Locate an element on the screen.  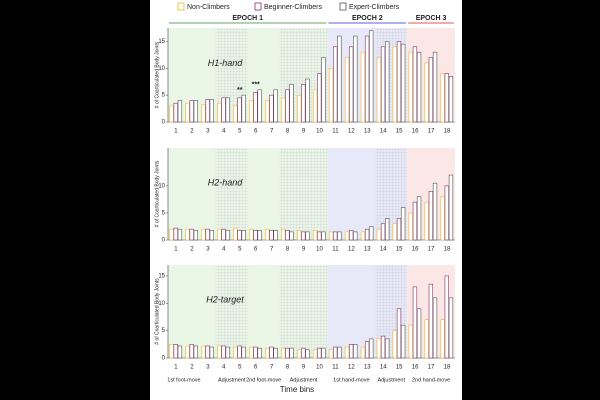
y-tick-label: 10 is located at coordinates (161, 186).